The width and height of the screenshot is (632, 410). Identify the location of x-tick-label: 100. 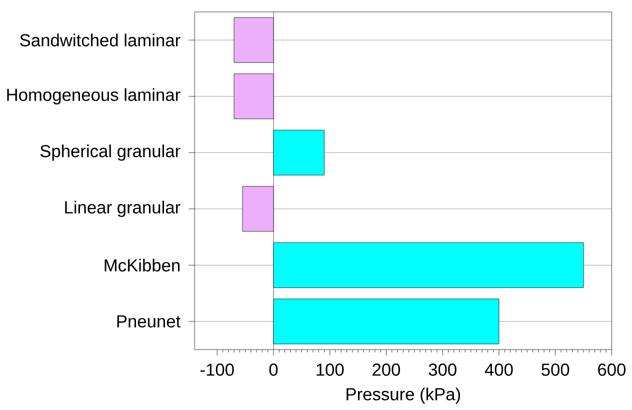
(330, 370).